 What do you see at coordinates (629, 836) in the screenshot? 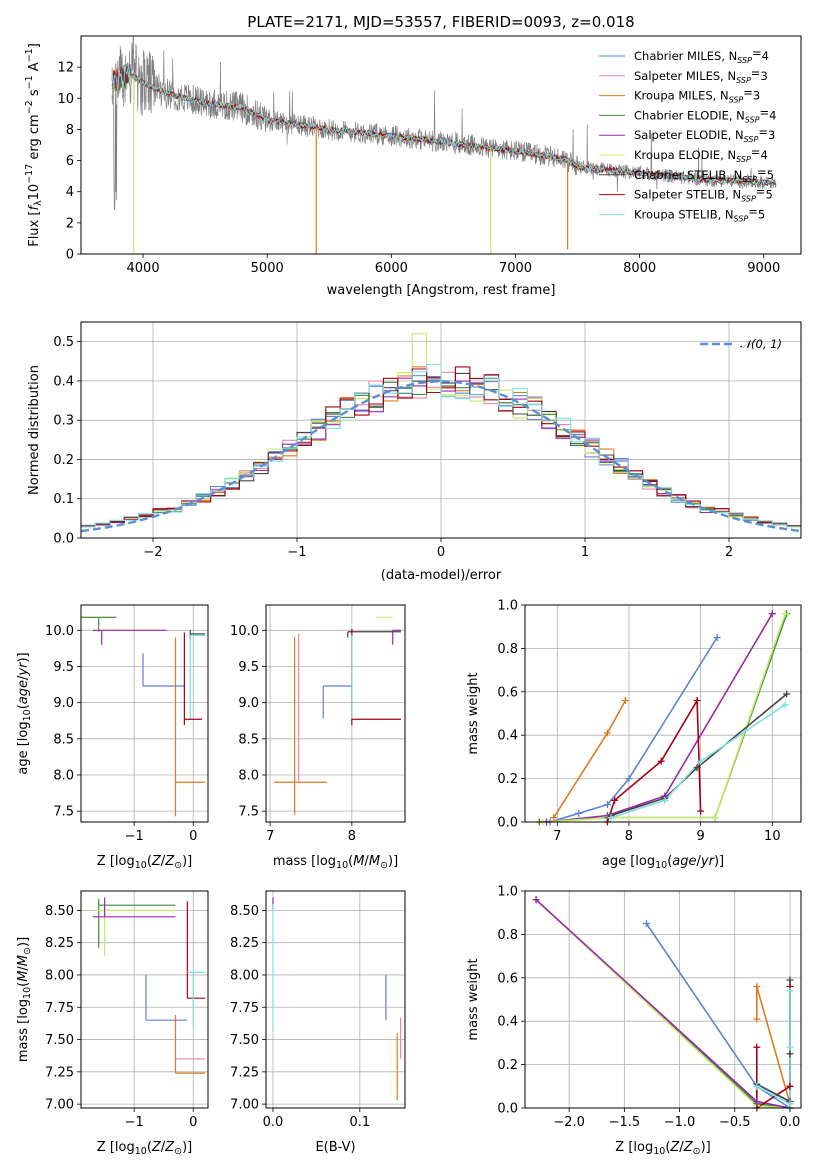
I see `x-tick-label: 8` at bounding box center [629, 836].